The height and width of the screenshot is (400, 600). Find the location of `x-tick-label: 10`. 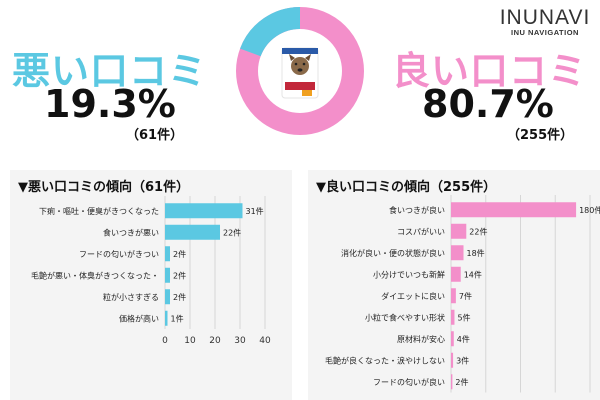

x-tick-label: 10 is located at coordinates (190, 341).